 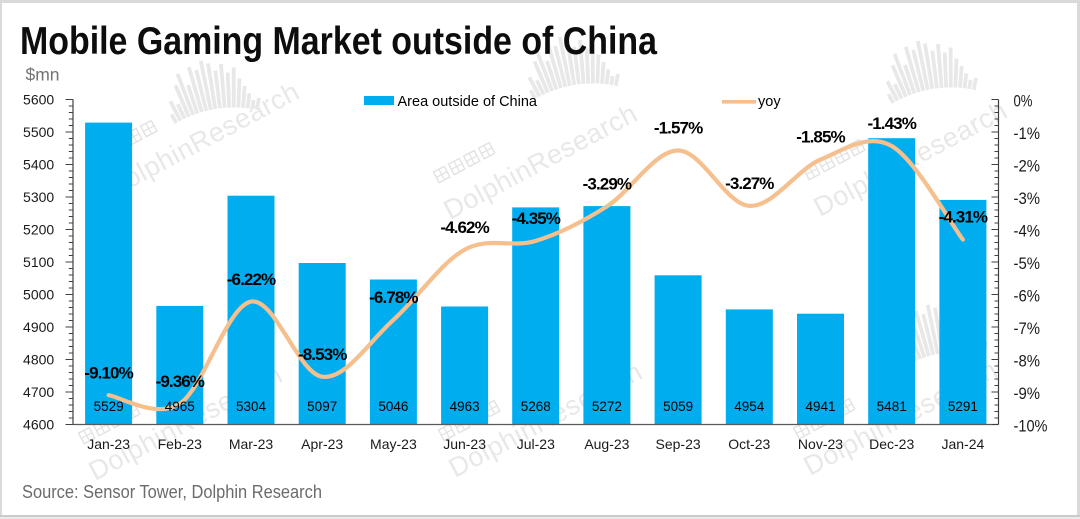 What do you see at coordinates (393, 297) in the screenshot?
I see `svg-text: -6.78%` at bounding box center [393, 297].